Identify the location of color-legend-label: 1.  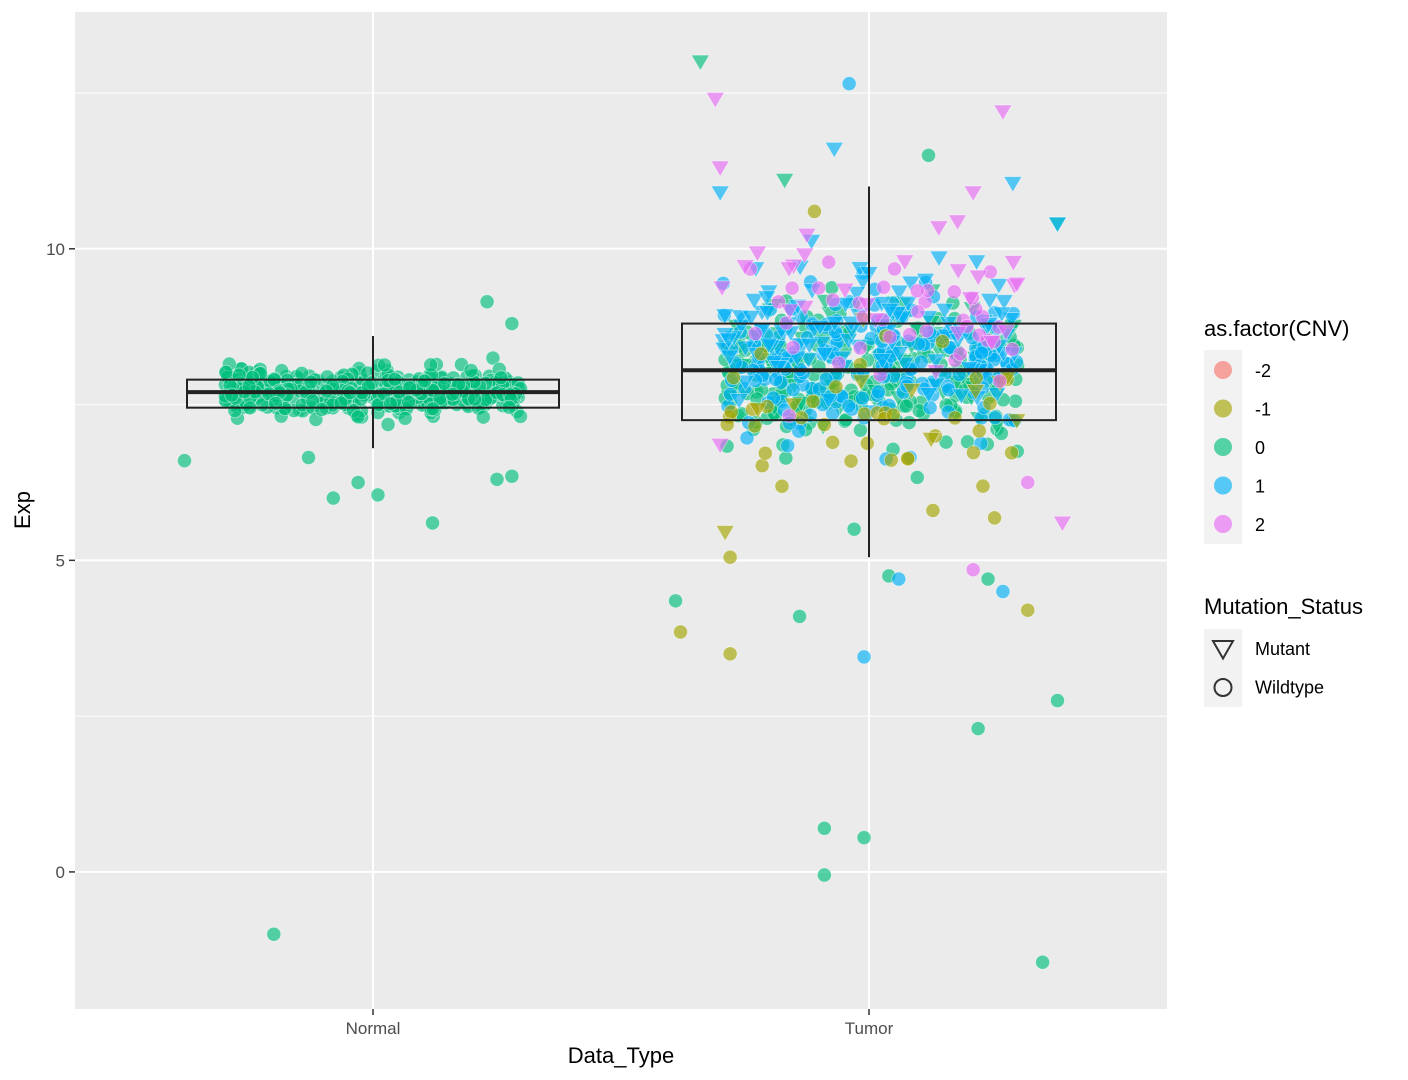
(1260, 487).